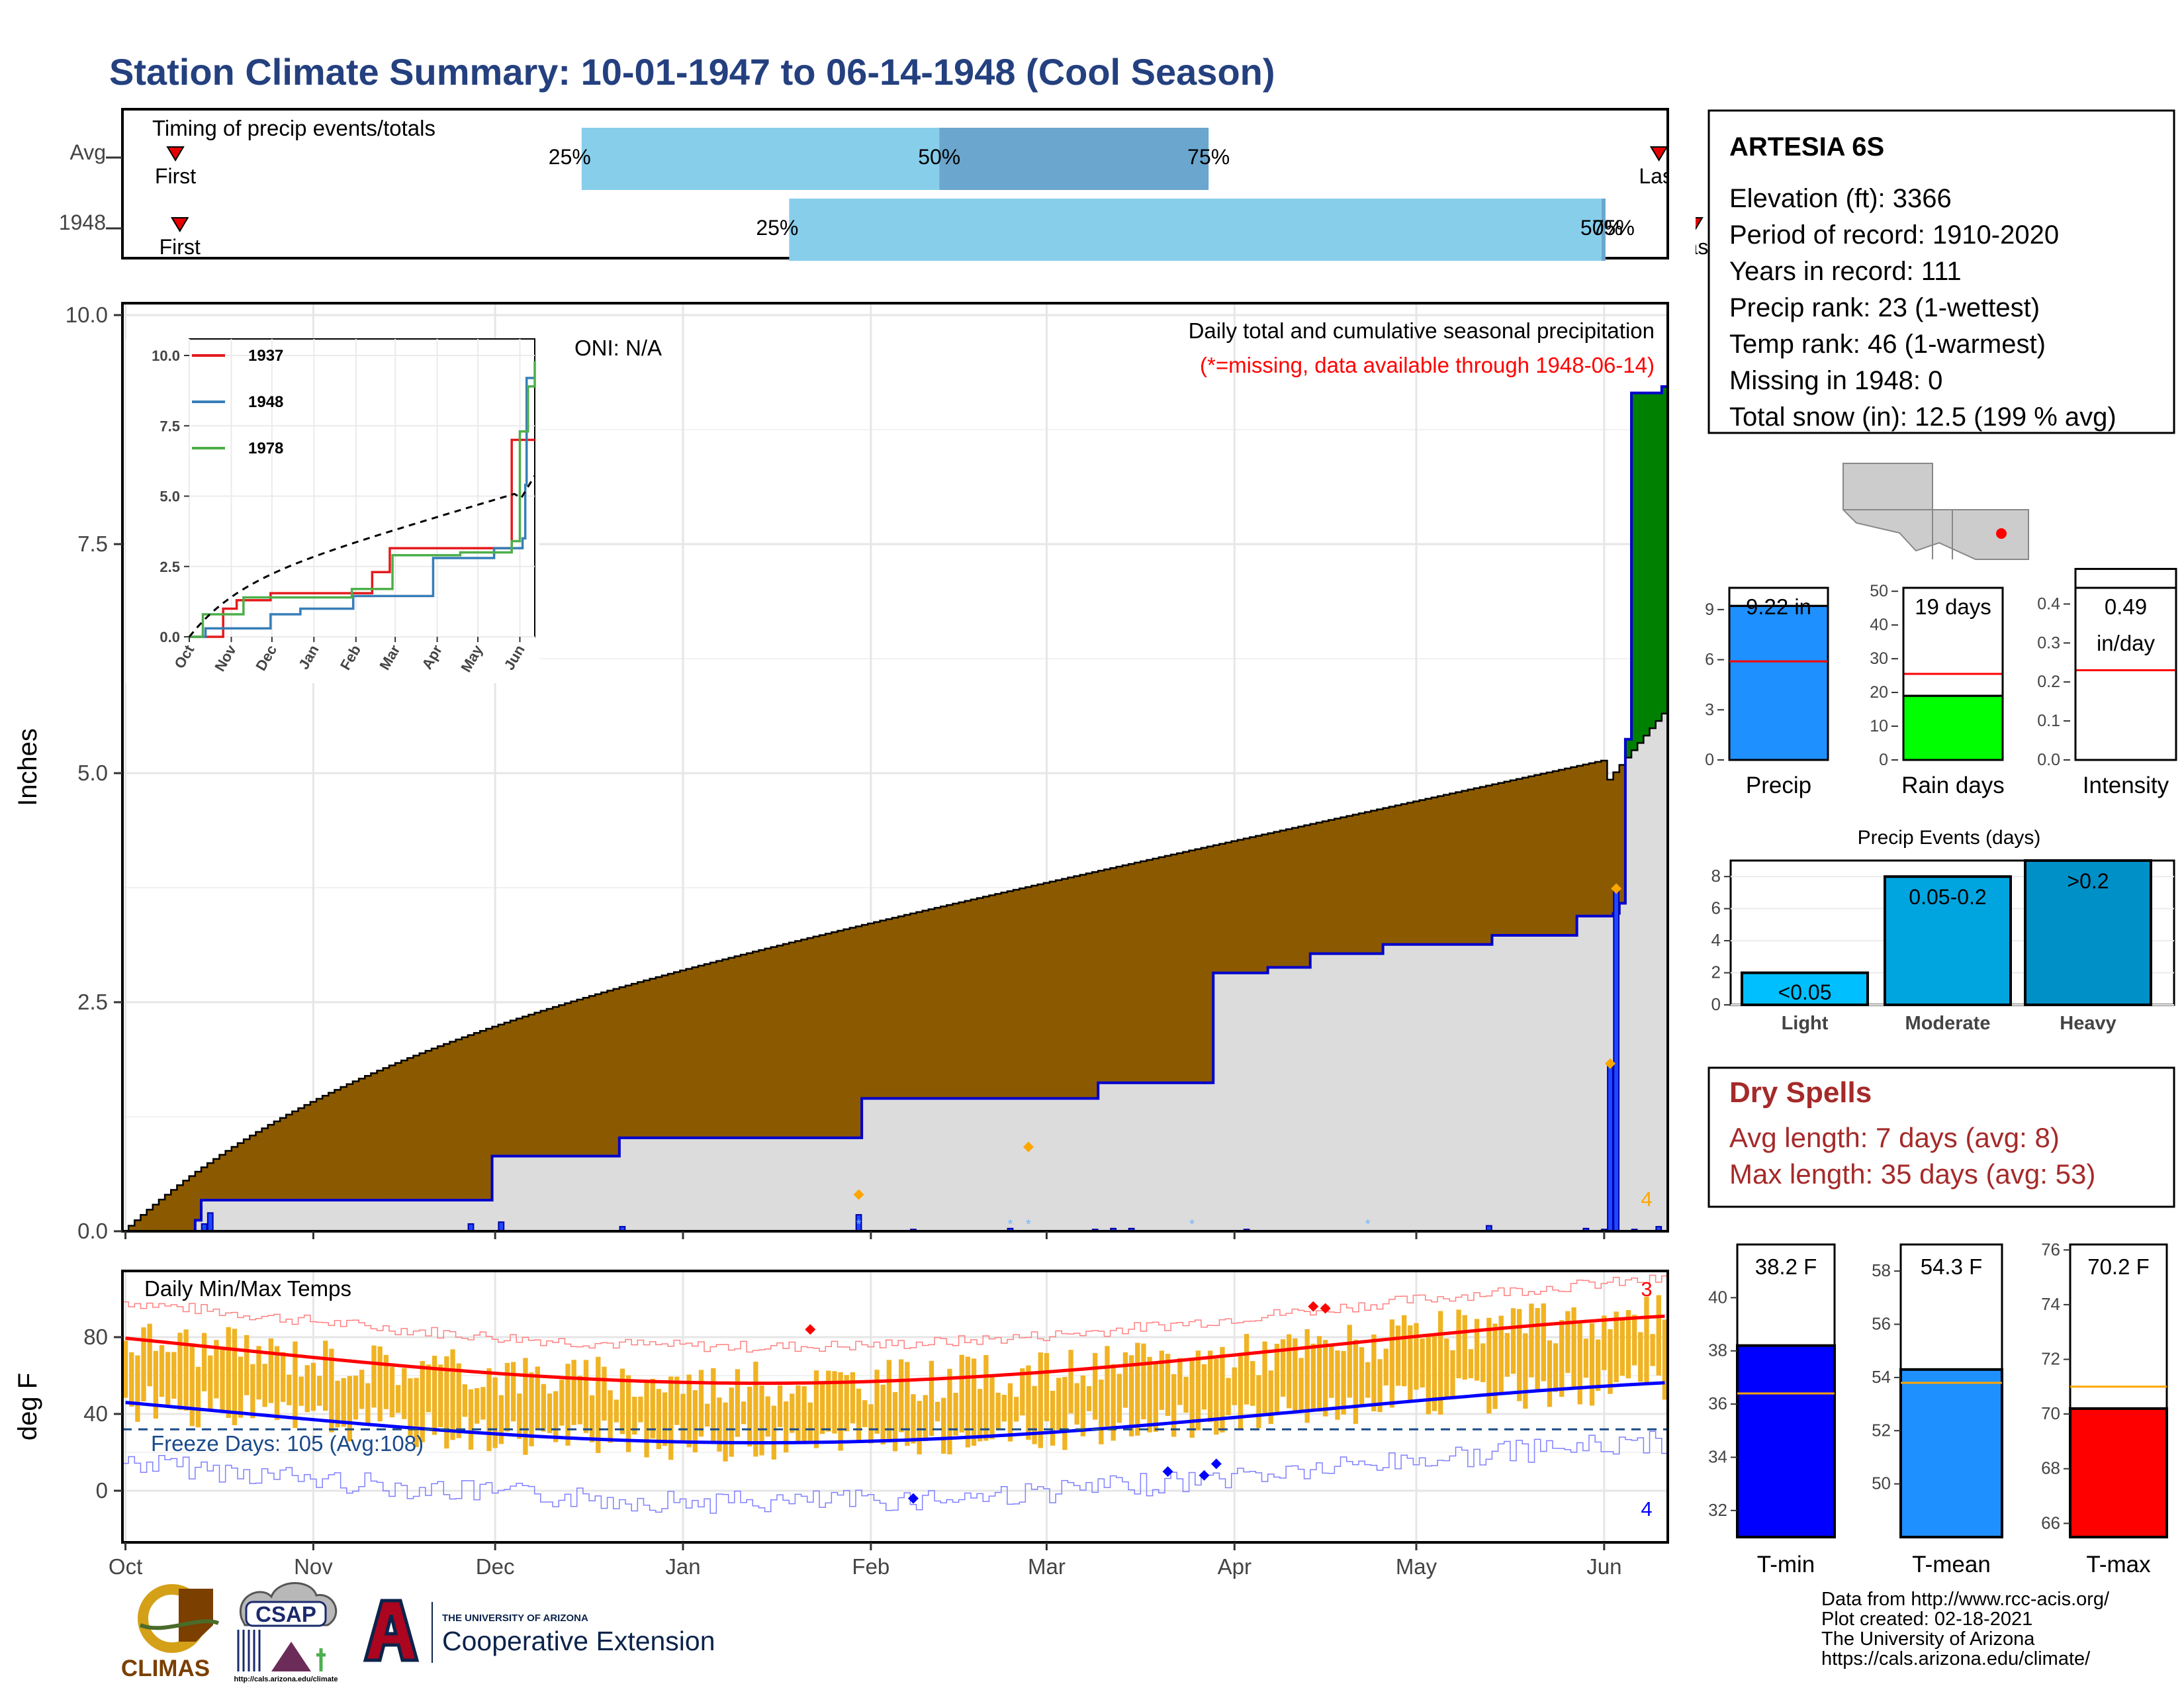 The width and height of the screenshot is (2184, 1688). Describe the element at coordinates (2118, 1564) in the screenshot. I see `temp-summary-label-T-max: T-max` at that location.